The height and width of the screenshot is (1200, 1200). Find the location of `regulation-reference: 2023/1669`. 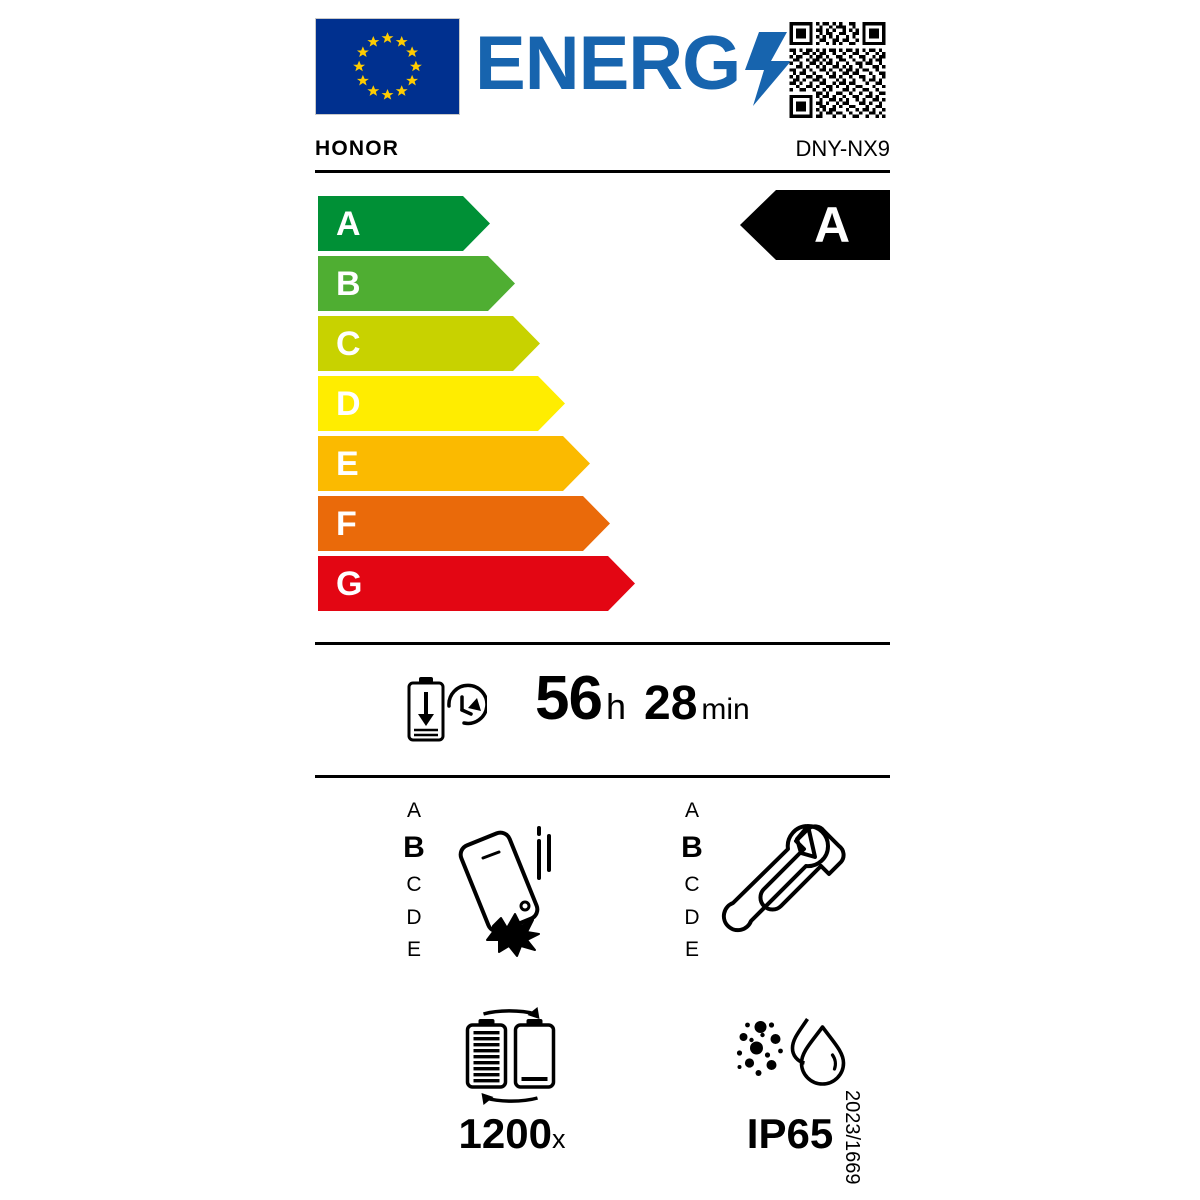

regulation-reference: 2023/1669 is located at coordinates (852, 1137).